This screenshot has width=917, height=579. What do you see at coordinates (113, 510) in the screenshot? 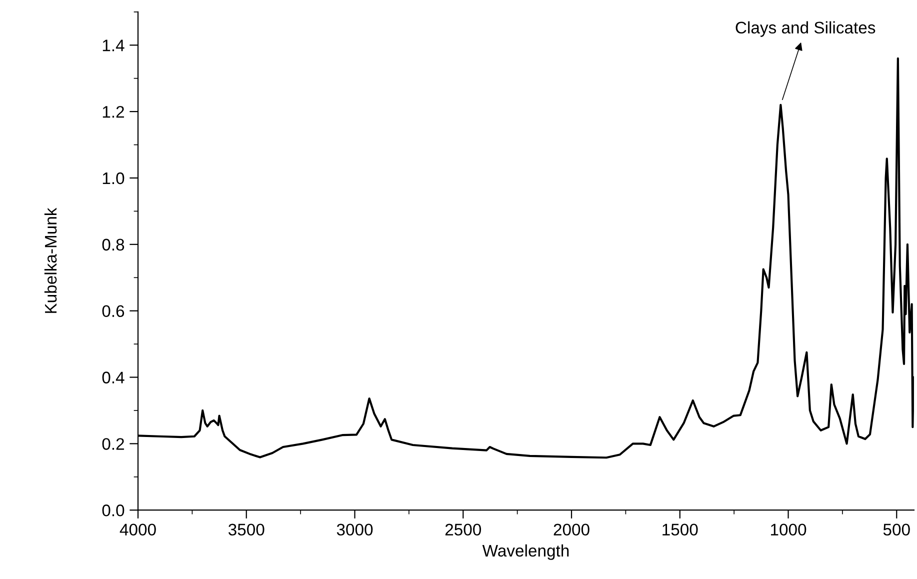
I see `y-tick-label: 0.0` at bounding box center [113, 510].